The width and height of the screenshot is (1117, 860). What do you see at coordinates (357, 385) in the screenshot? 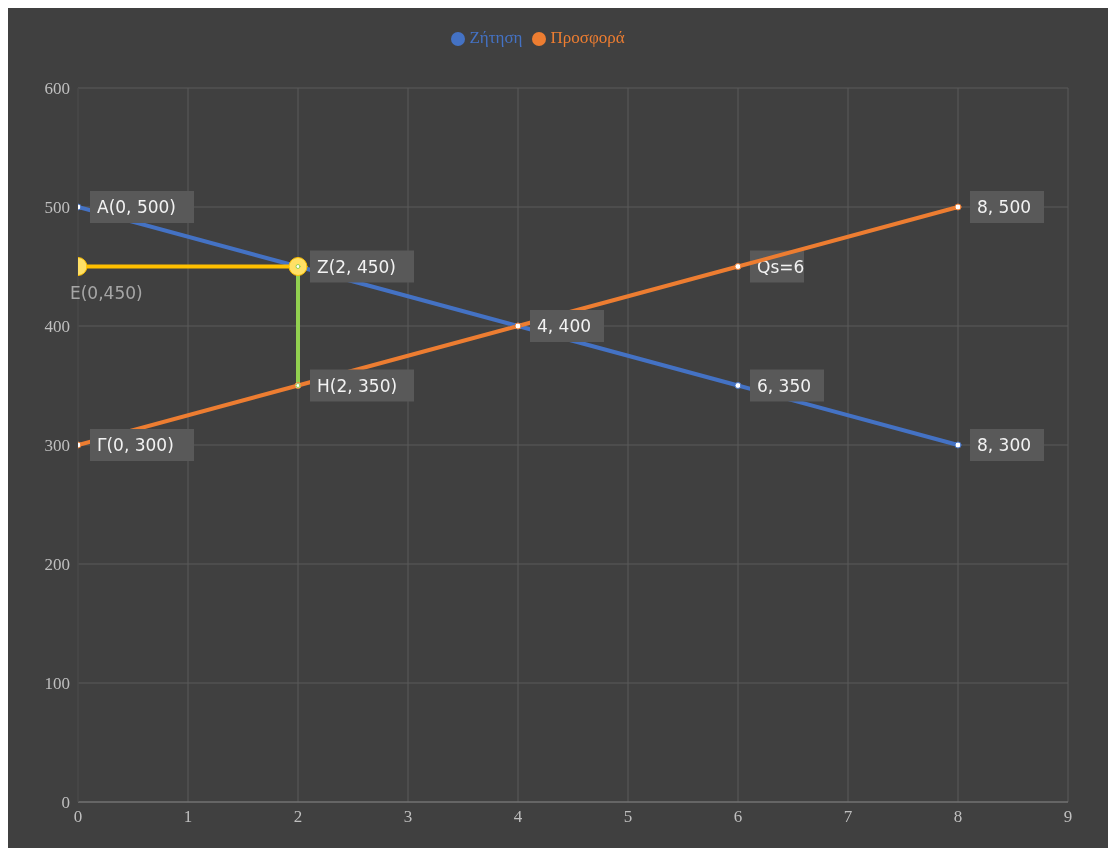
I see `data-label: H(2, 350)` at bounding box center [357, 385].